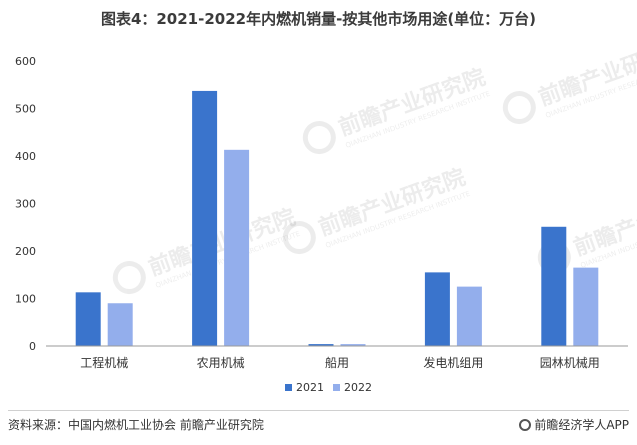  What do you see at coordinates (570, 362) in the screenshot?
I see `x-tick-label: 园林机械用` at bounding box center [570, 362].